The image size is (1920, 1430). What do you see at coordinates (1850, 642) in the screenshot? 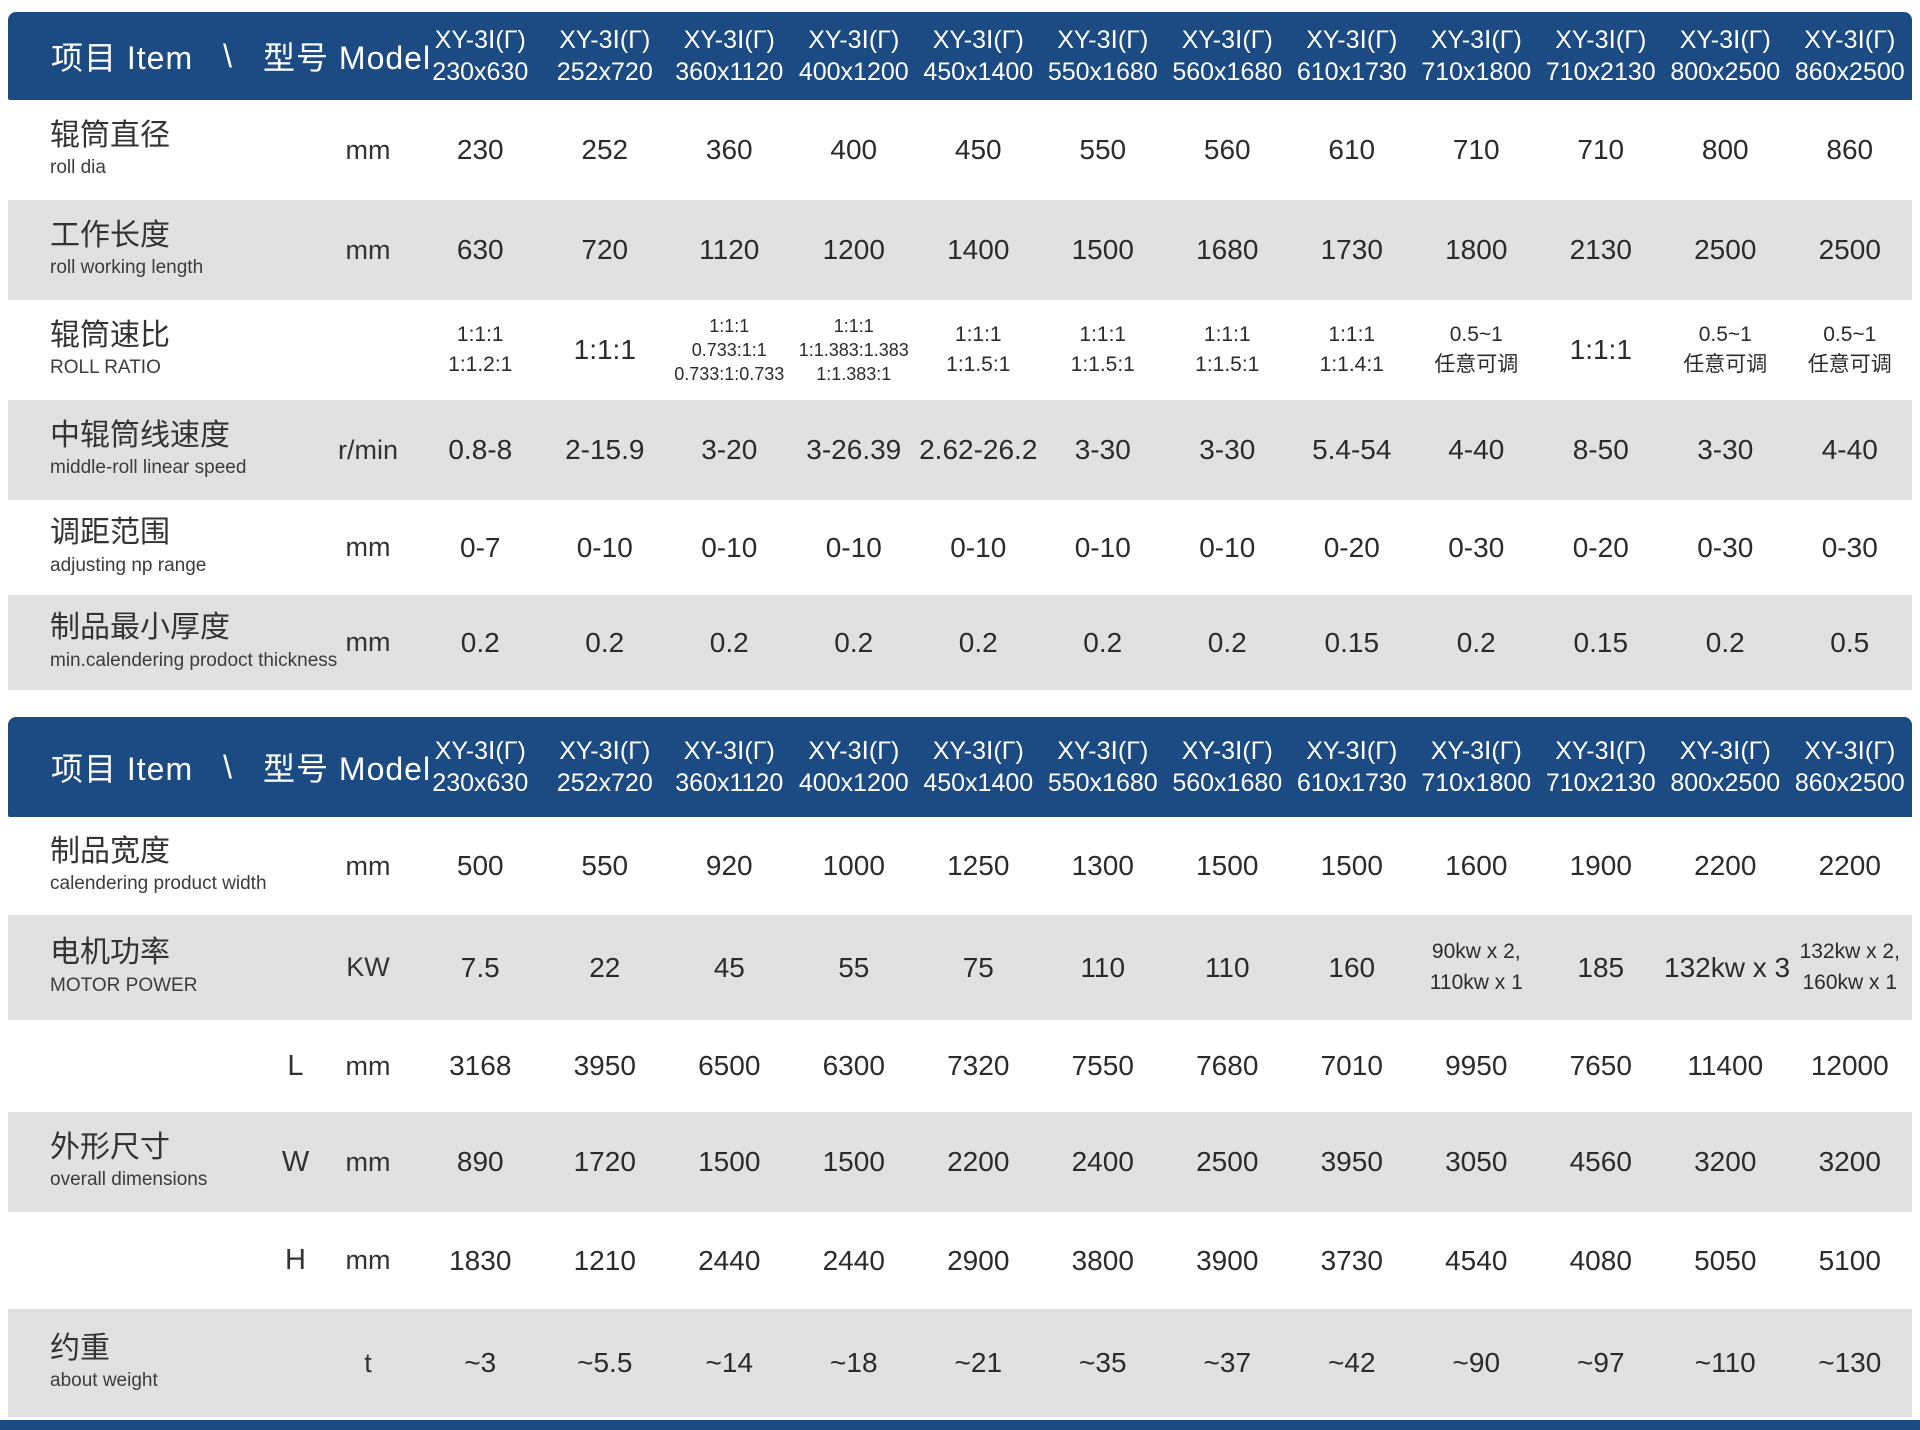
I see `spec-value-cell: 0.5` at bounding box center [1850, 642].